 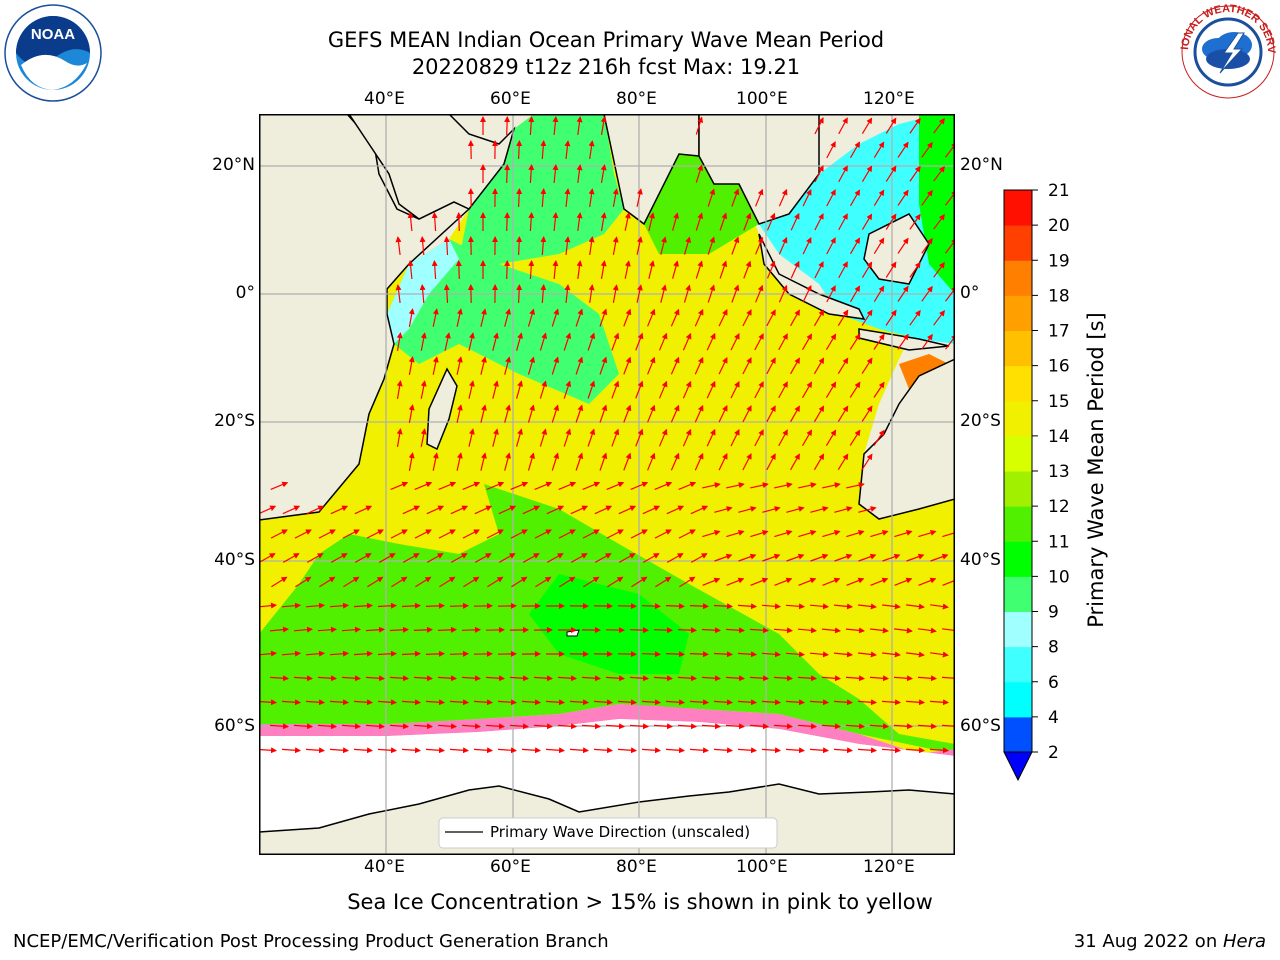 What do you see at coordinates (609, 624) in the screenshot?
I see `ocean-green-core` at bounding box center [609, 624].